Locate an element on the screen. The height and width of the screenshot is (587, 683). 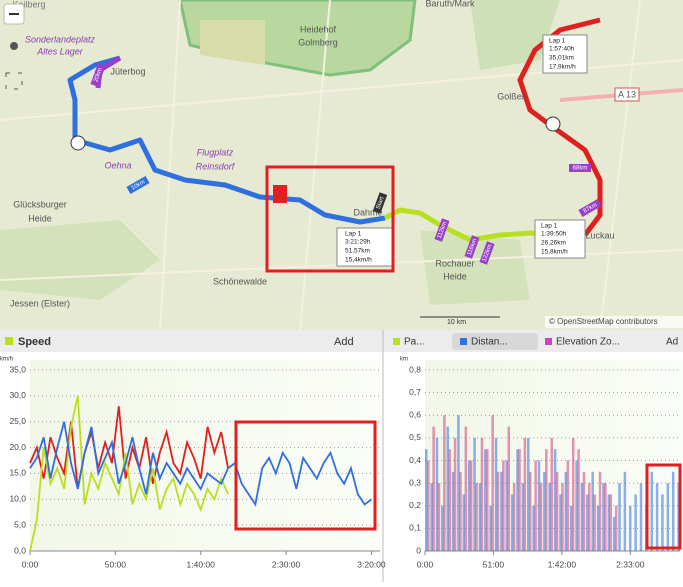
add-button: Add is located at coordinates (344, 342).